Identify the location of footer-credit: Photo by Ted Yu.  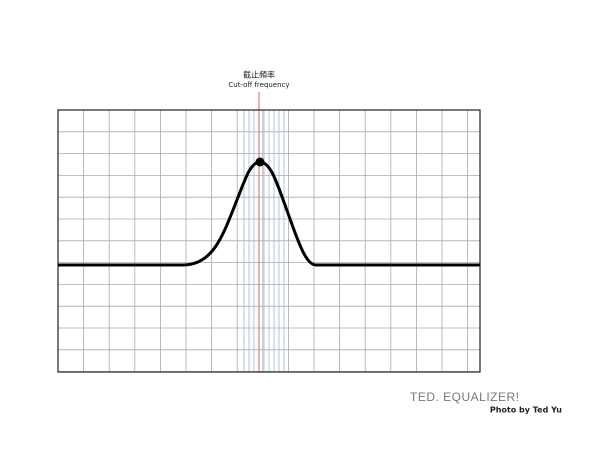
(526, 410).